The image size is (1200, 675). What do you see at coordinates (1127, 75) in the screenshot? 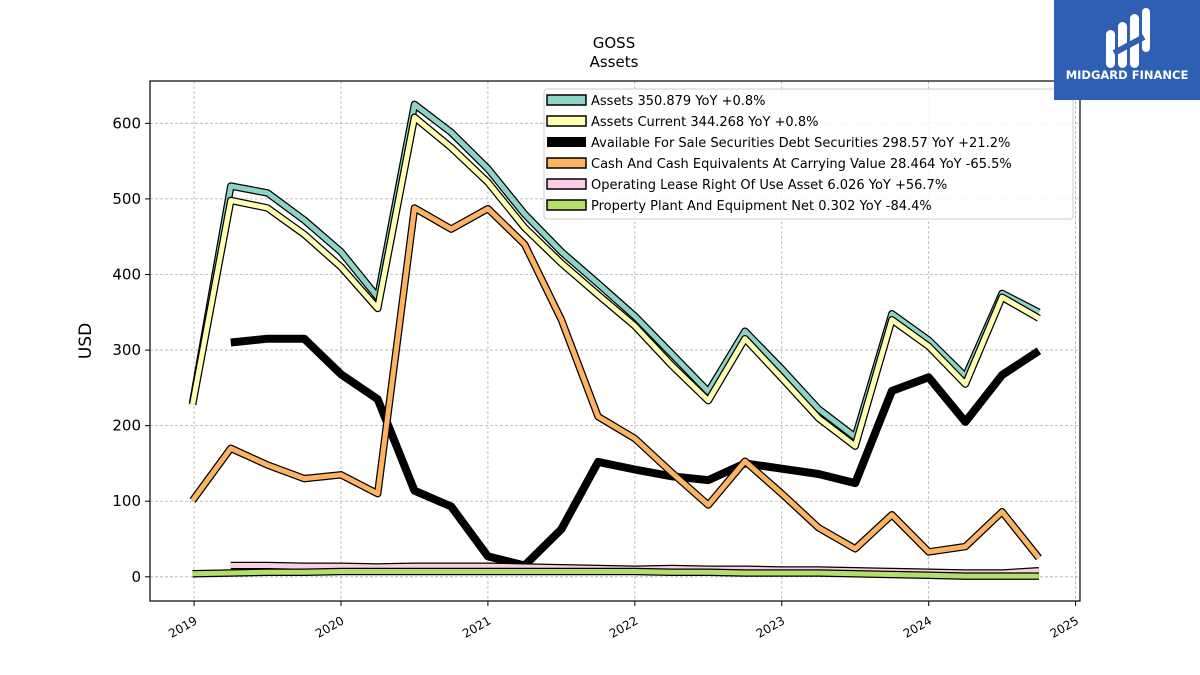
I see `logo-text: MIDGARD FINANCE` at bounding box center [1127, 75].